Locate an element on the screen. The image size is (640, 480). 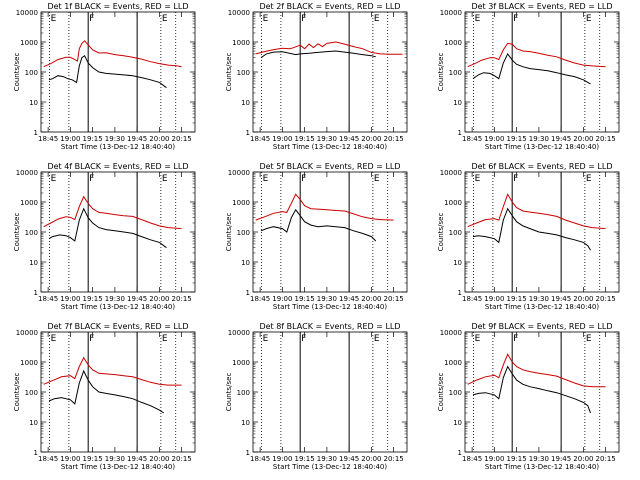
panel-title: Det 5f BLACK = Events, RED = LLD is located at coordinates (329, 166).